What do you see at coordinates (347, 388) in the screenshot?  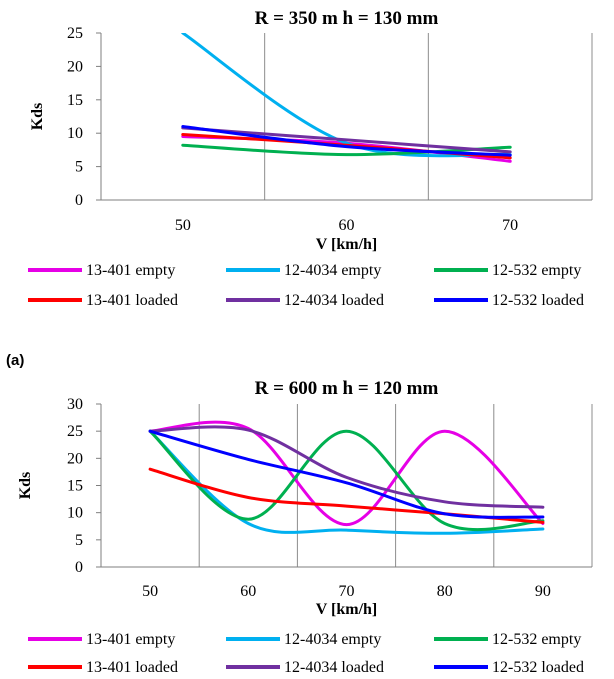 I see `chart-title: R = 600 m h = 120 mm` at bounding box center [347, 388].